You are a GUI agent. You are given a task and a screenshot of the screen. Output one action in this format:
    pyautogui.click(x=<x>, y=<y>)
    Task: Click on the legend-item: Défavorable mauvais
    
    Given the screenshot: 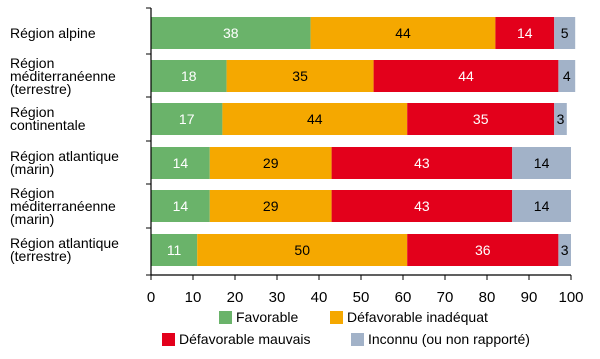 What is the action you would take?
    pyautogui.click(x=236, y=339)
    